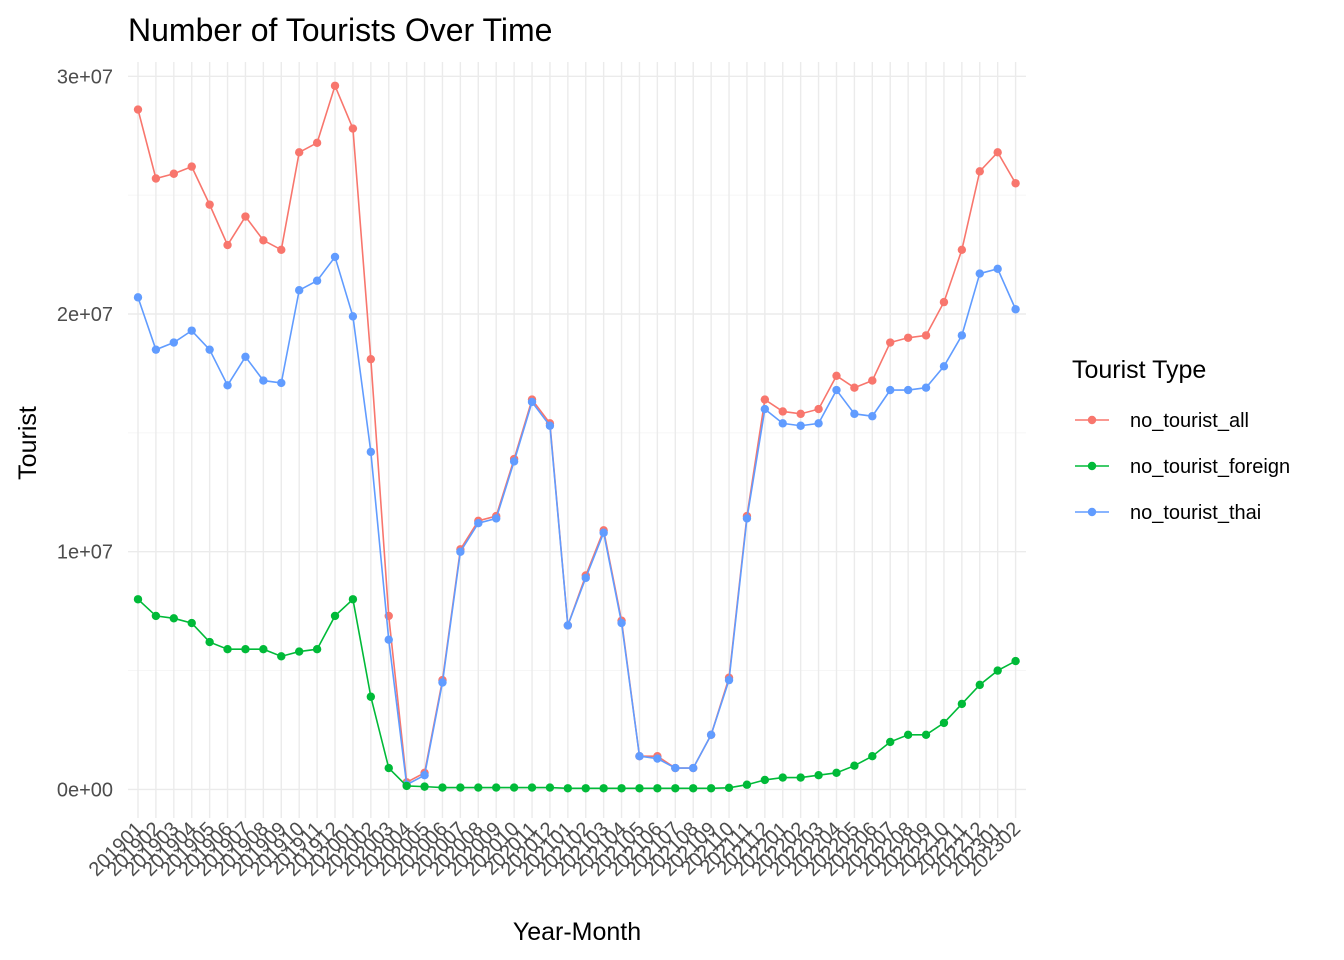 The height and width of the screenshot is (960, 1344). Describe the element at coordinates (1195, 513) in the screenshot. I see `legend-label: no_tourist_thai` at that location.